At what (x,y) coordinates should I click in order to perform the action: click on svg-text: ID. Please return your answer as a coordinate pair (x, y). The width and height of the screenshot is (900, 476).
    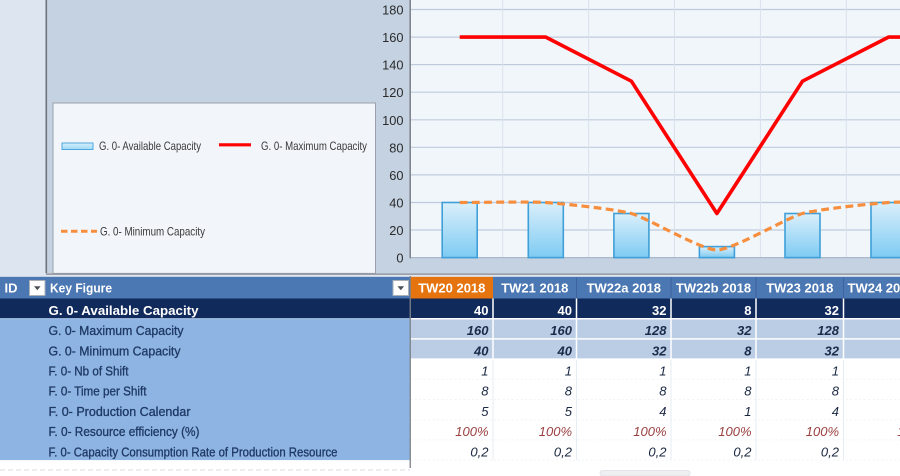
    Looking at the image, I should click on (11, 288).